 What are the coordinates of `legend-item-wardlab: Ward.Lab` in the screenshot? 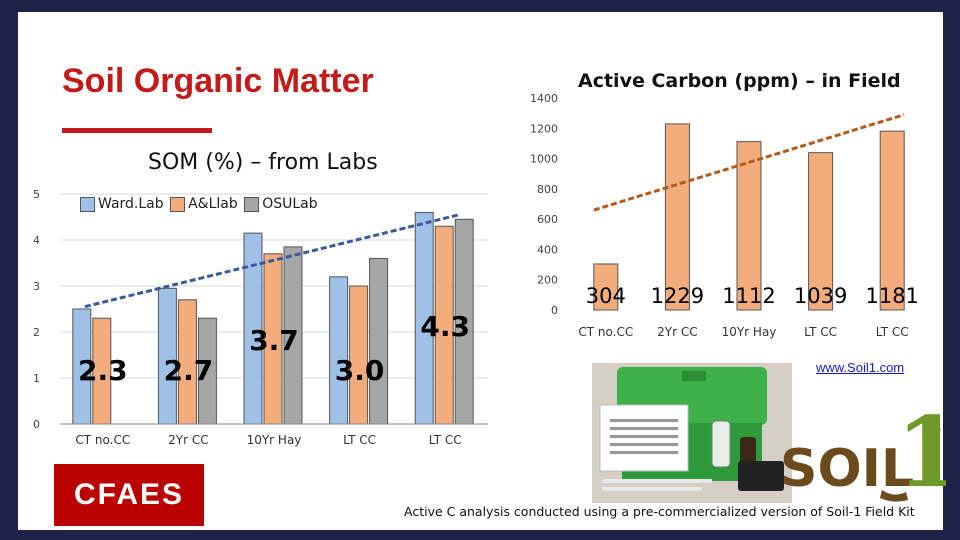 It's located at (122, 204).